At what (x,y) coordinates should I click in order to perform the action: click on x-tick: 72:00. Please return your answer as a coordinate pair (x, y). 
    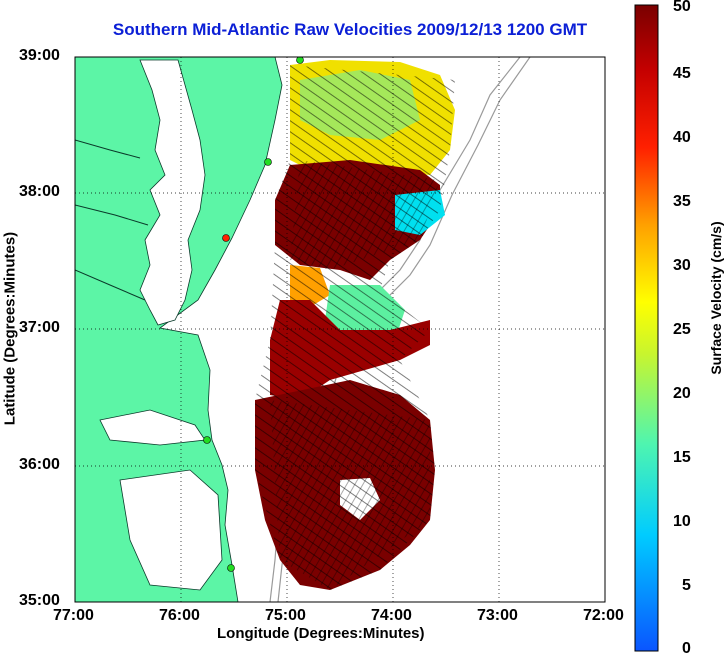
    Looking at the image, I should click on (603, 615).